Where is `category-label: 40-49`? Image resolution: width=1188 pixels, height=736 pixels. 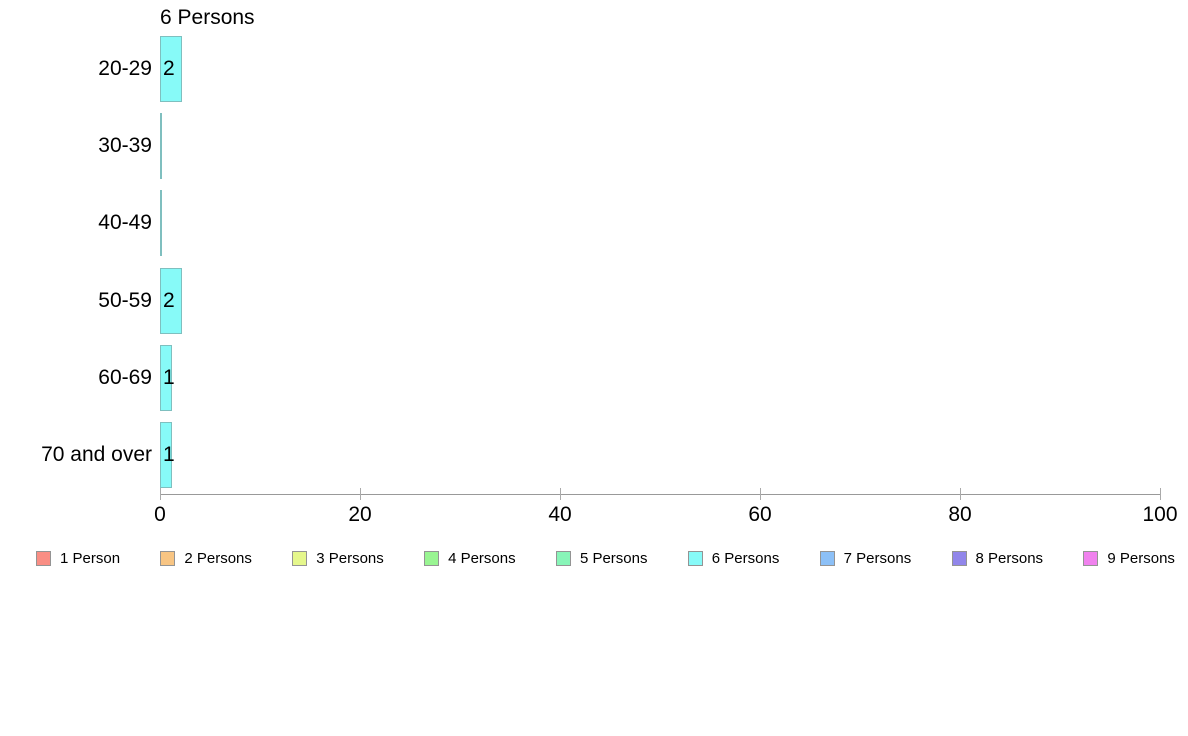
category-label: 40-49 is located at coordinates (125, 223).